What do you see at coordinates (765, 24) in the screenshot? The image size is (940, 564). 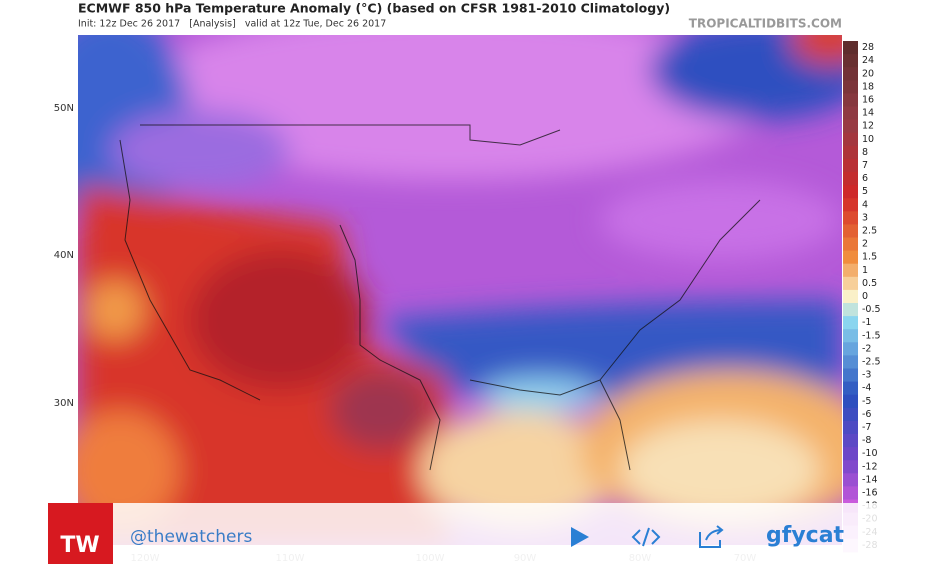 I see `site-name: TROPICALTIDBITS.COM` at bounding box center [765, 24].